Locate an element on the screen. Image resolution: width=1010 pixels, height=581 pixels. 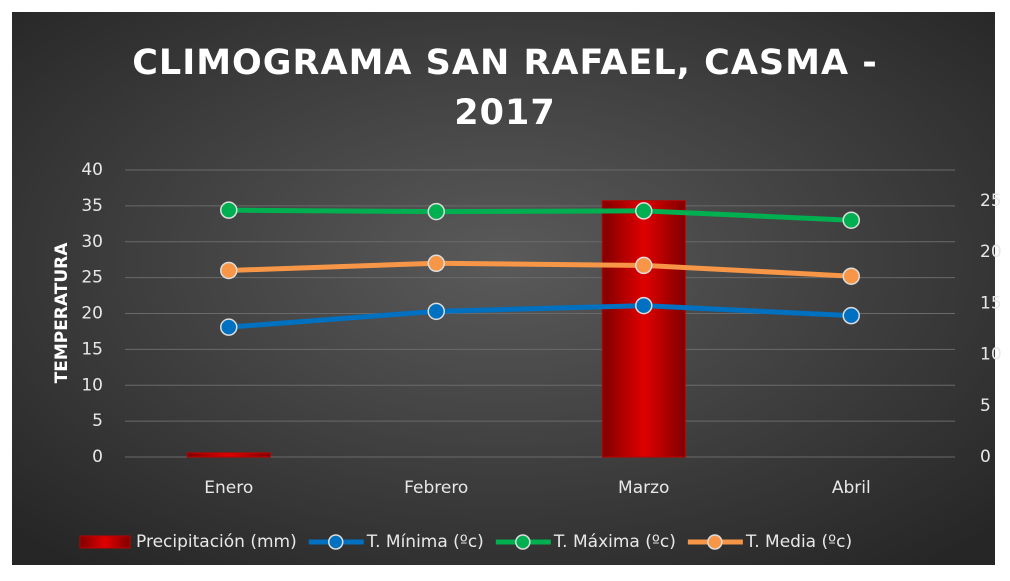
y2-tick-label: 5 is located at coordinates (985, 406).